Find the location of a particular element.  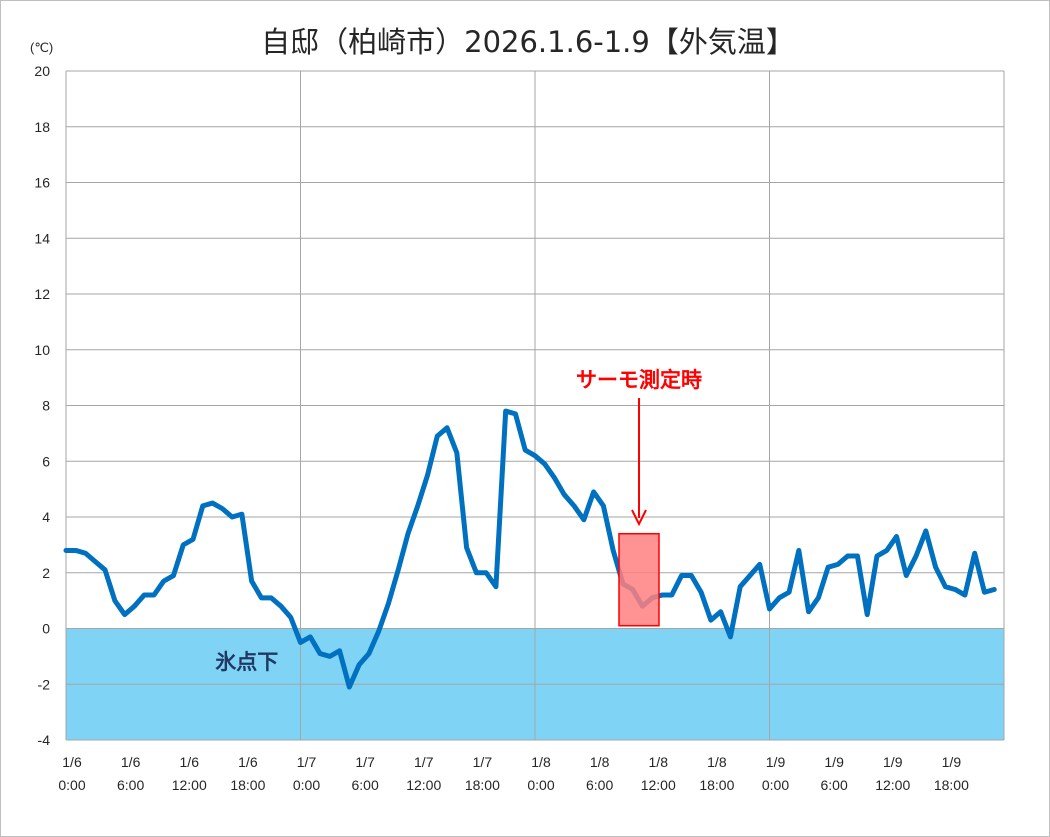

y-tick-label: -4 is located at coordinates (44, 740).